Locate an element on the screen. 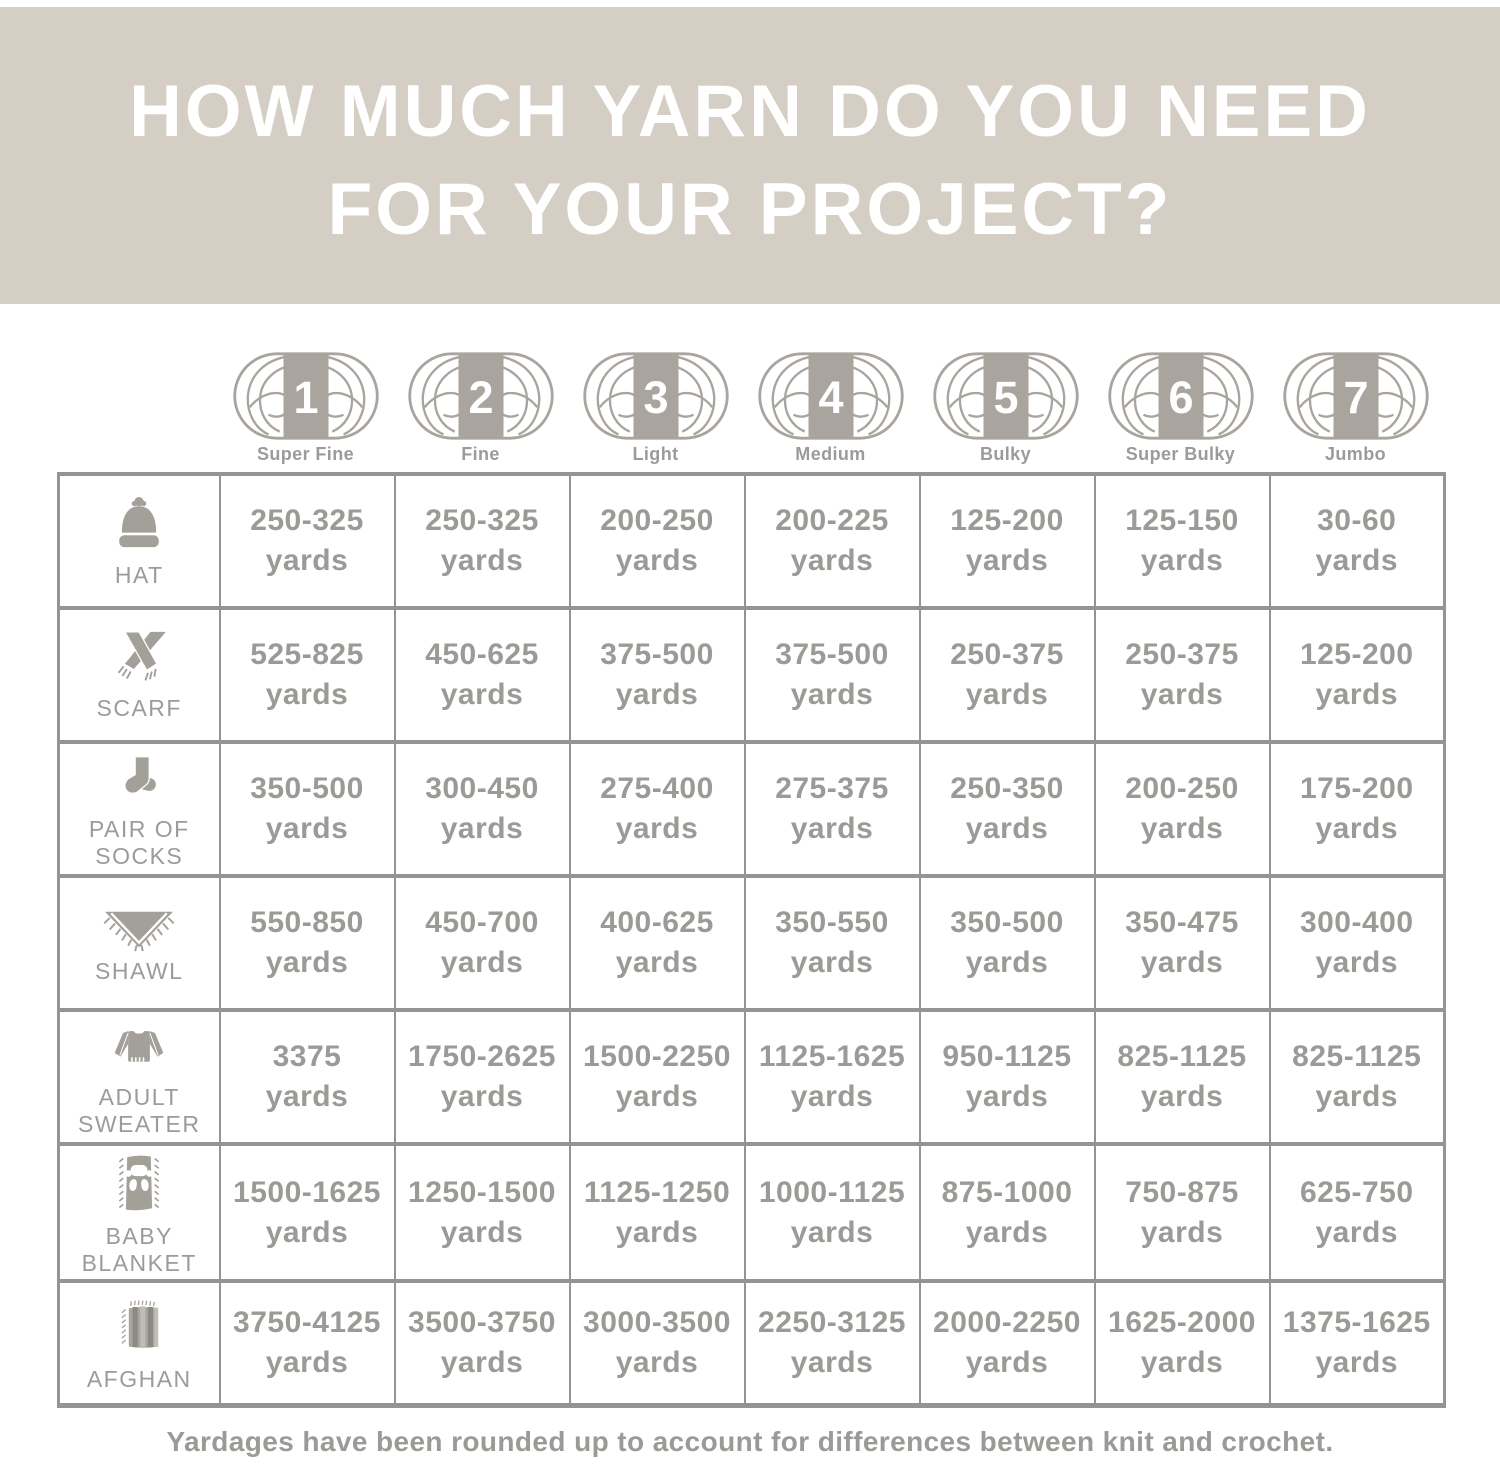 This screenshot has width=1500, height=1472. yardage-cell: 950-1125 yards is located at coordinates (1007, 1076).